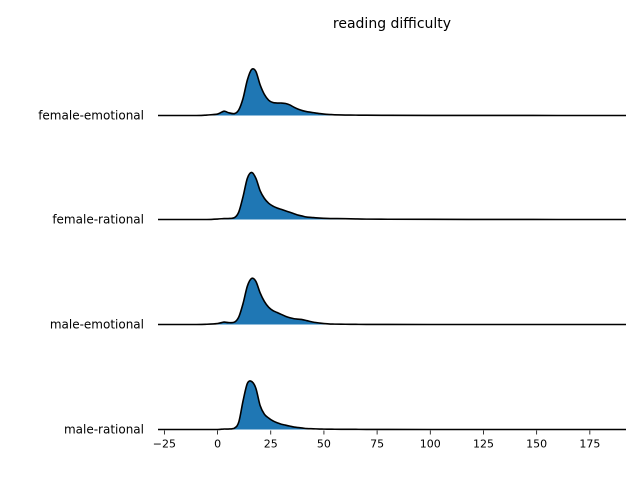 The image size is (640, 480). I want to click on x-tick-label: 75, so click(377, 444).